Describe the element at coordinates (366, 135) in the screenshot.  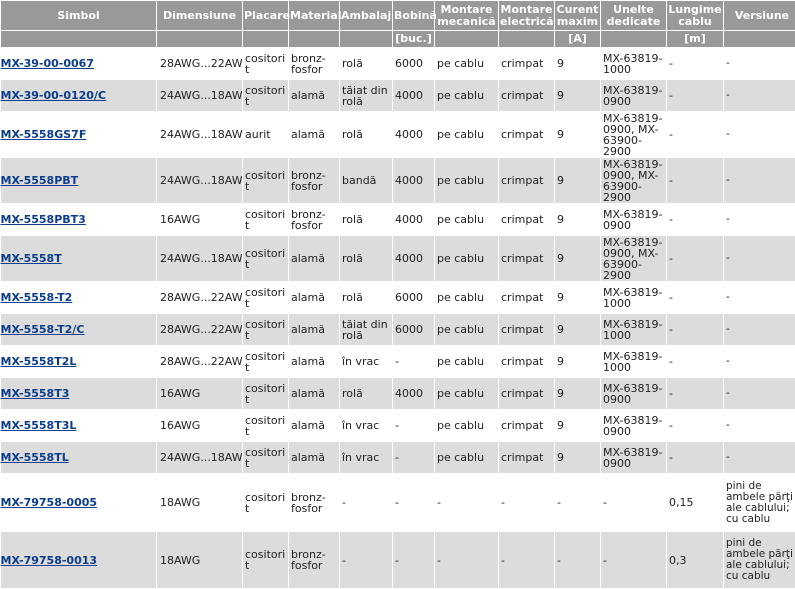
I see `packaging-cell: rolă` at that location.